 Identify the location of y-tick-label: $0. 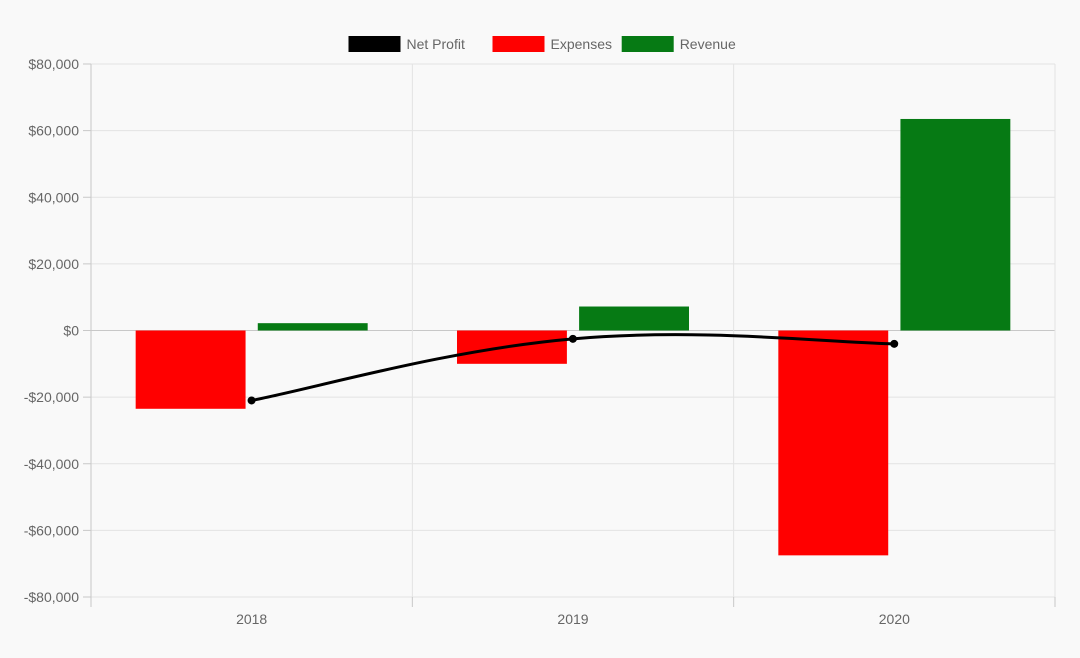
(71, 331).